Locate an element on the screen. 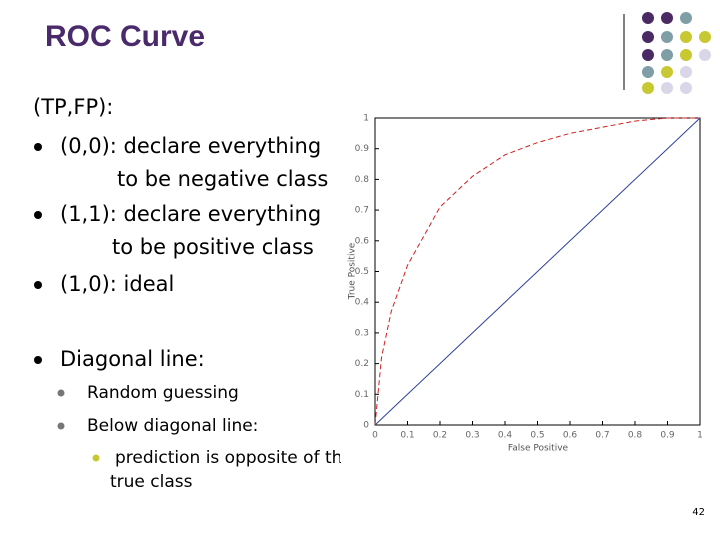 The width and height of the screenshot is (720, 540). x-axis-label: False Positive is located at coordinates (538, 449).